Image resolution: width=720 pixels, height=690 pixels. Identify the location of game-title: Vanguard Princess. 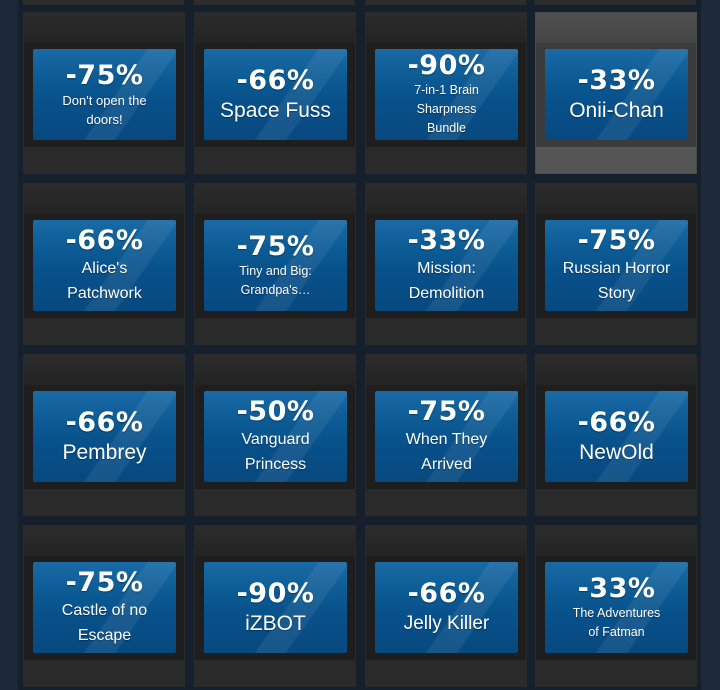
(275, 451).